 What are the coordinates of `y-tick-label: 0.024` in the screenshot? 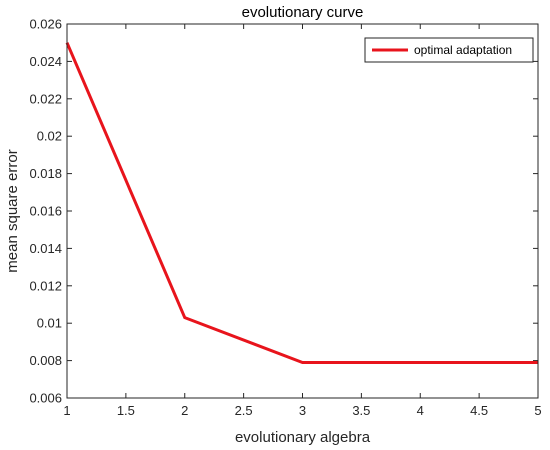 It's located at (45, 61).